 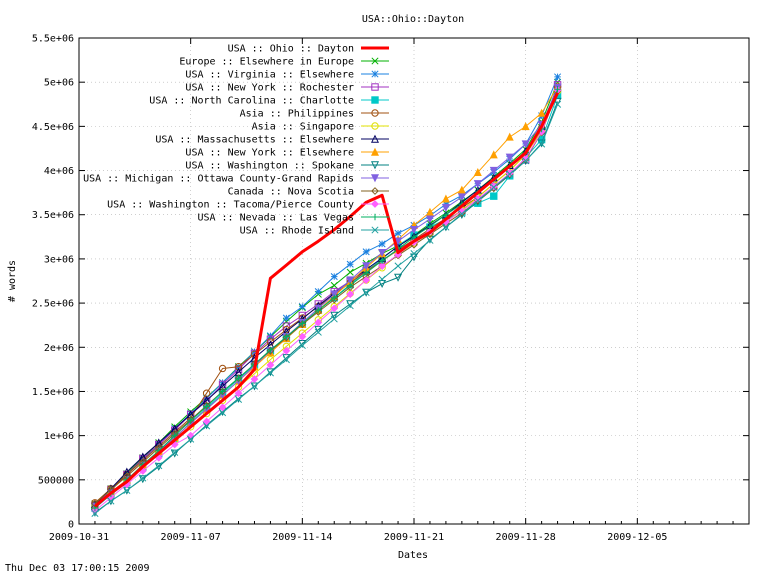 What do you see at coordinates (77, 568) in the screenshot?
I see `footer-timestamp: Thu Dec 03 17:00:15 2009` at bounding box center [77, 568].